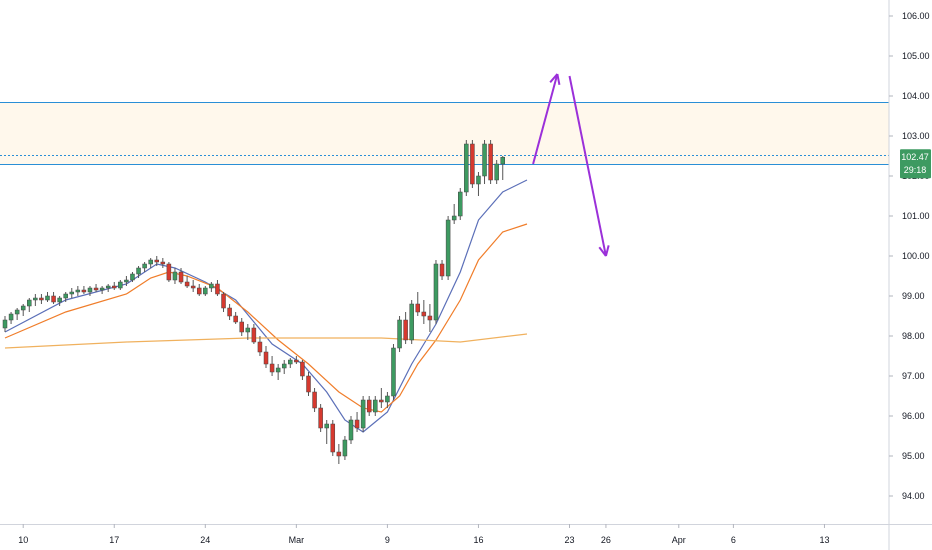 The image size is (932, 550). What do you see at coordinates (423, 534) in the screenshot?
I see `time-axis: 10 17 24 Mar 9 16 23 26 Apr 6 13` at bounding box center [423, 534].